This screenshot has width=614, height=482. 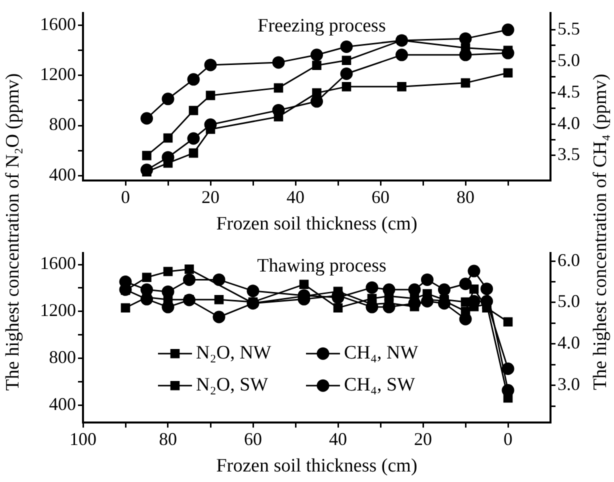 What do you see at coordinates (381, 353) in the screenshot?
I see `legend-label: CH₄, NW` at bounding box center [381, 353].